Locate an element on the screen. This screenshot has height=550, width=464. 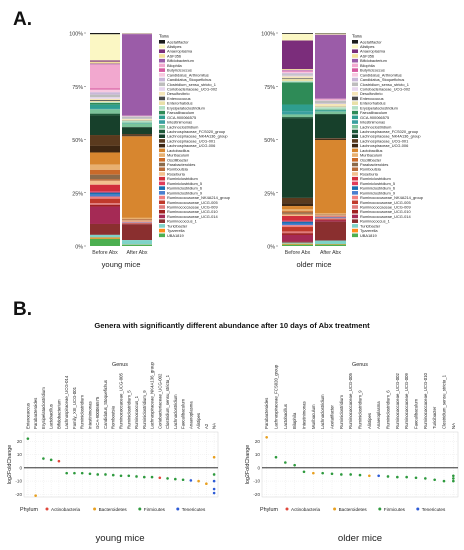
legend-label: Ruminiclostridium_6 is located at coordinates (184, 188).